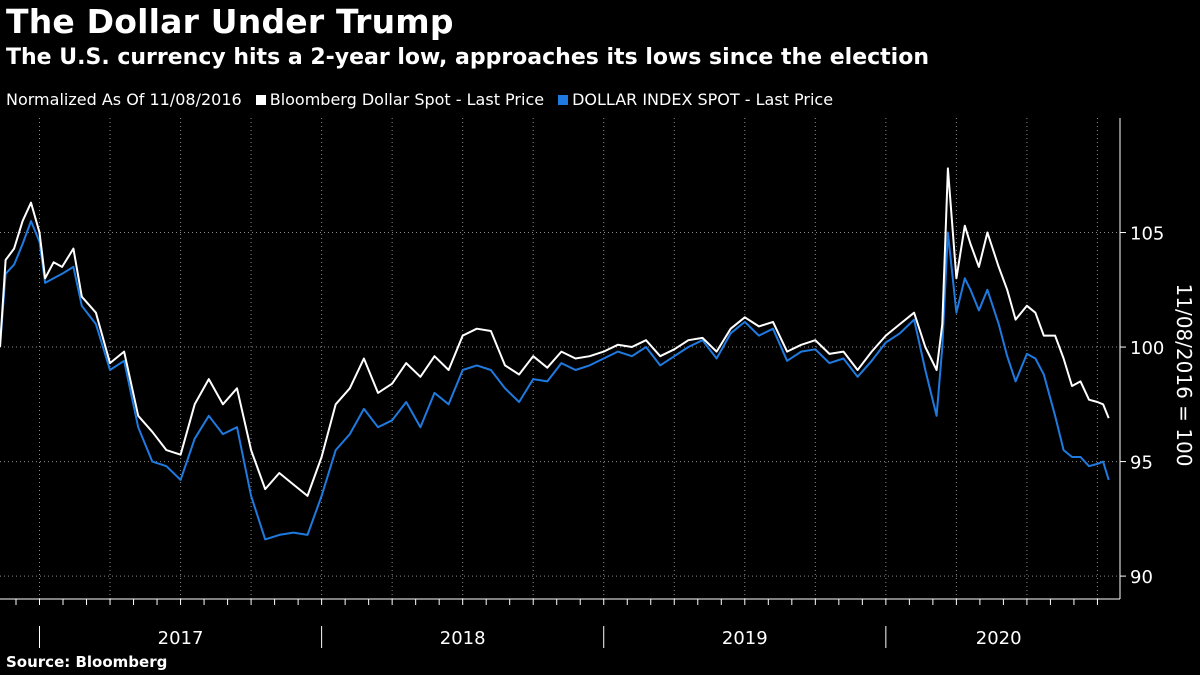  Describe the element at coordinates (556, 624) in the screenshot. I see `x-ticks: 2017 2018 2019 2020` at that location.